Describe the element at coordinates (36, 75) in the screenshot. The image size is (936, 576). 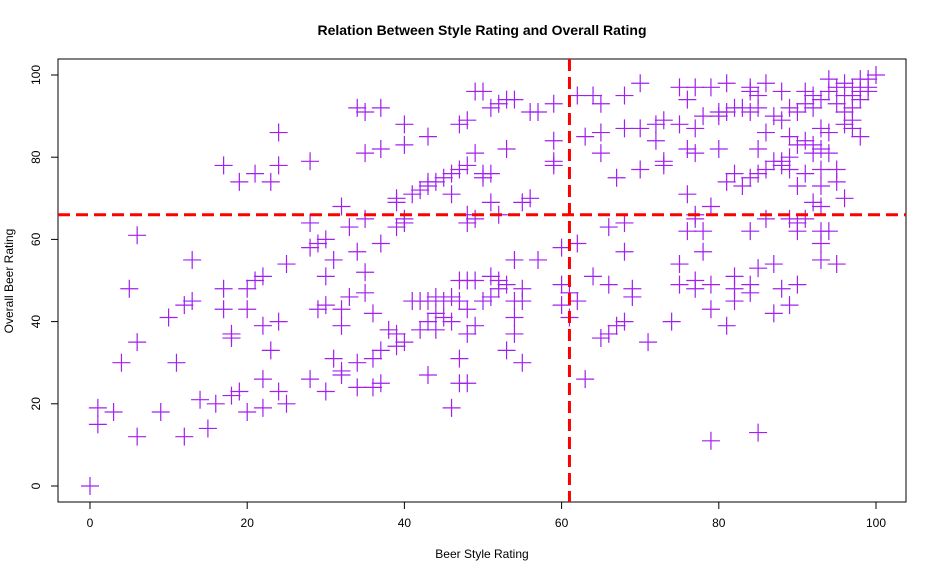
I see `y-tick-label: 100` at that location.